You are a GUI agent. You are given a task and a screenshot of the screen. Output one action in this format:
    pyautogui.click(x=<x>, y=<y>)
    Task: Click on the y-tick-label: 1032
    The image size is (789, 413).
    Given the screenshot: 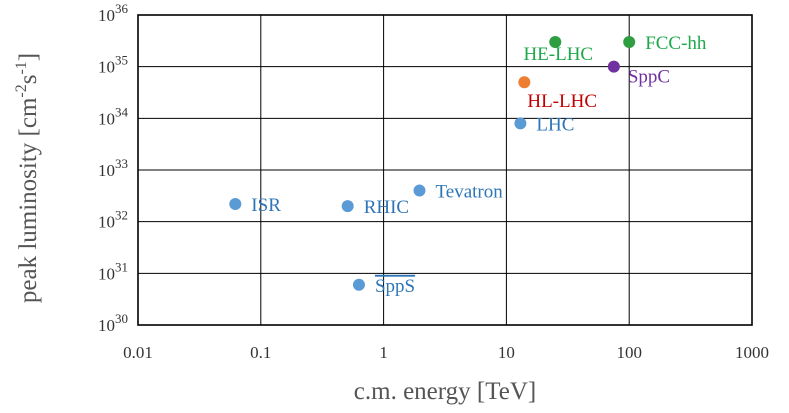 What is the action you would take?
    pyautogui.click(x=113, y=220)
    